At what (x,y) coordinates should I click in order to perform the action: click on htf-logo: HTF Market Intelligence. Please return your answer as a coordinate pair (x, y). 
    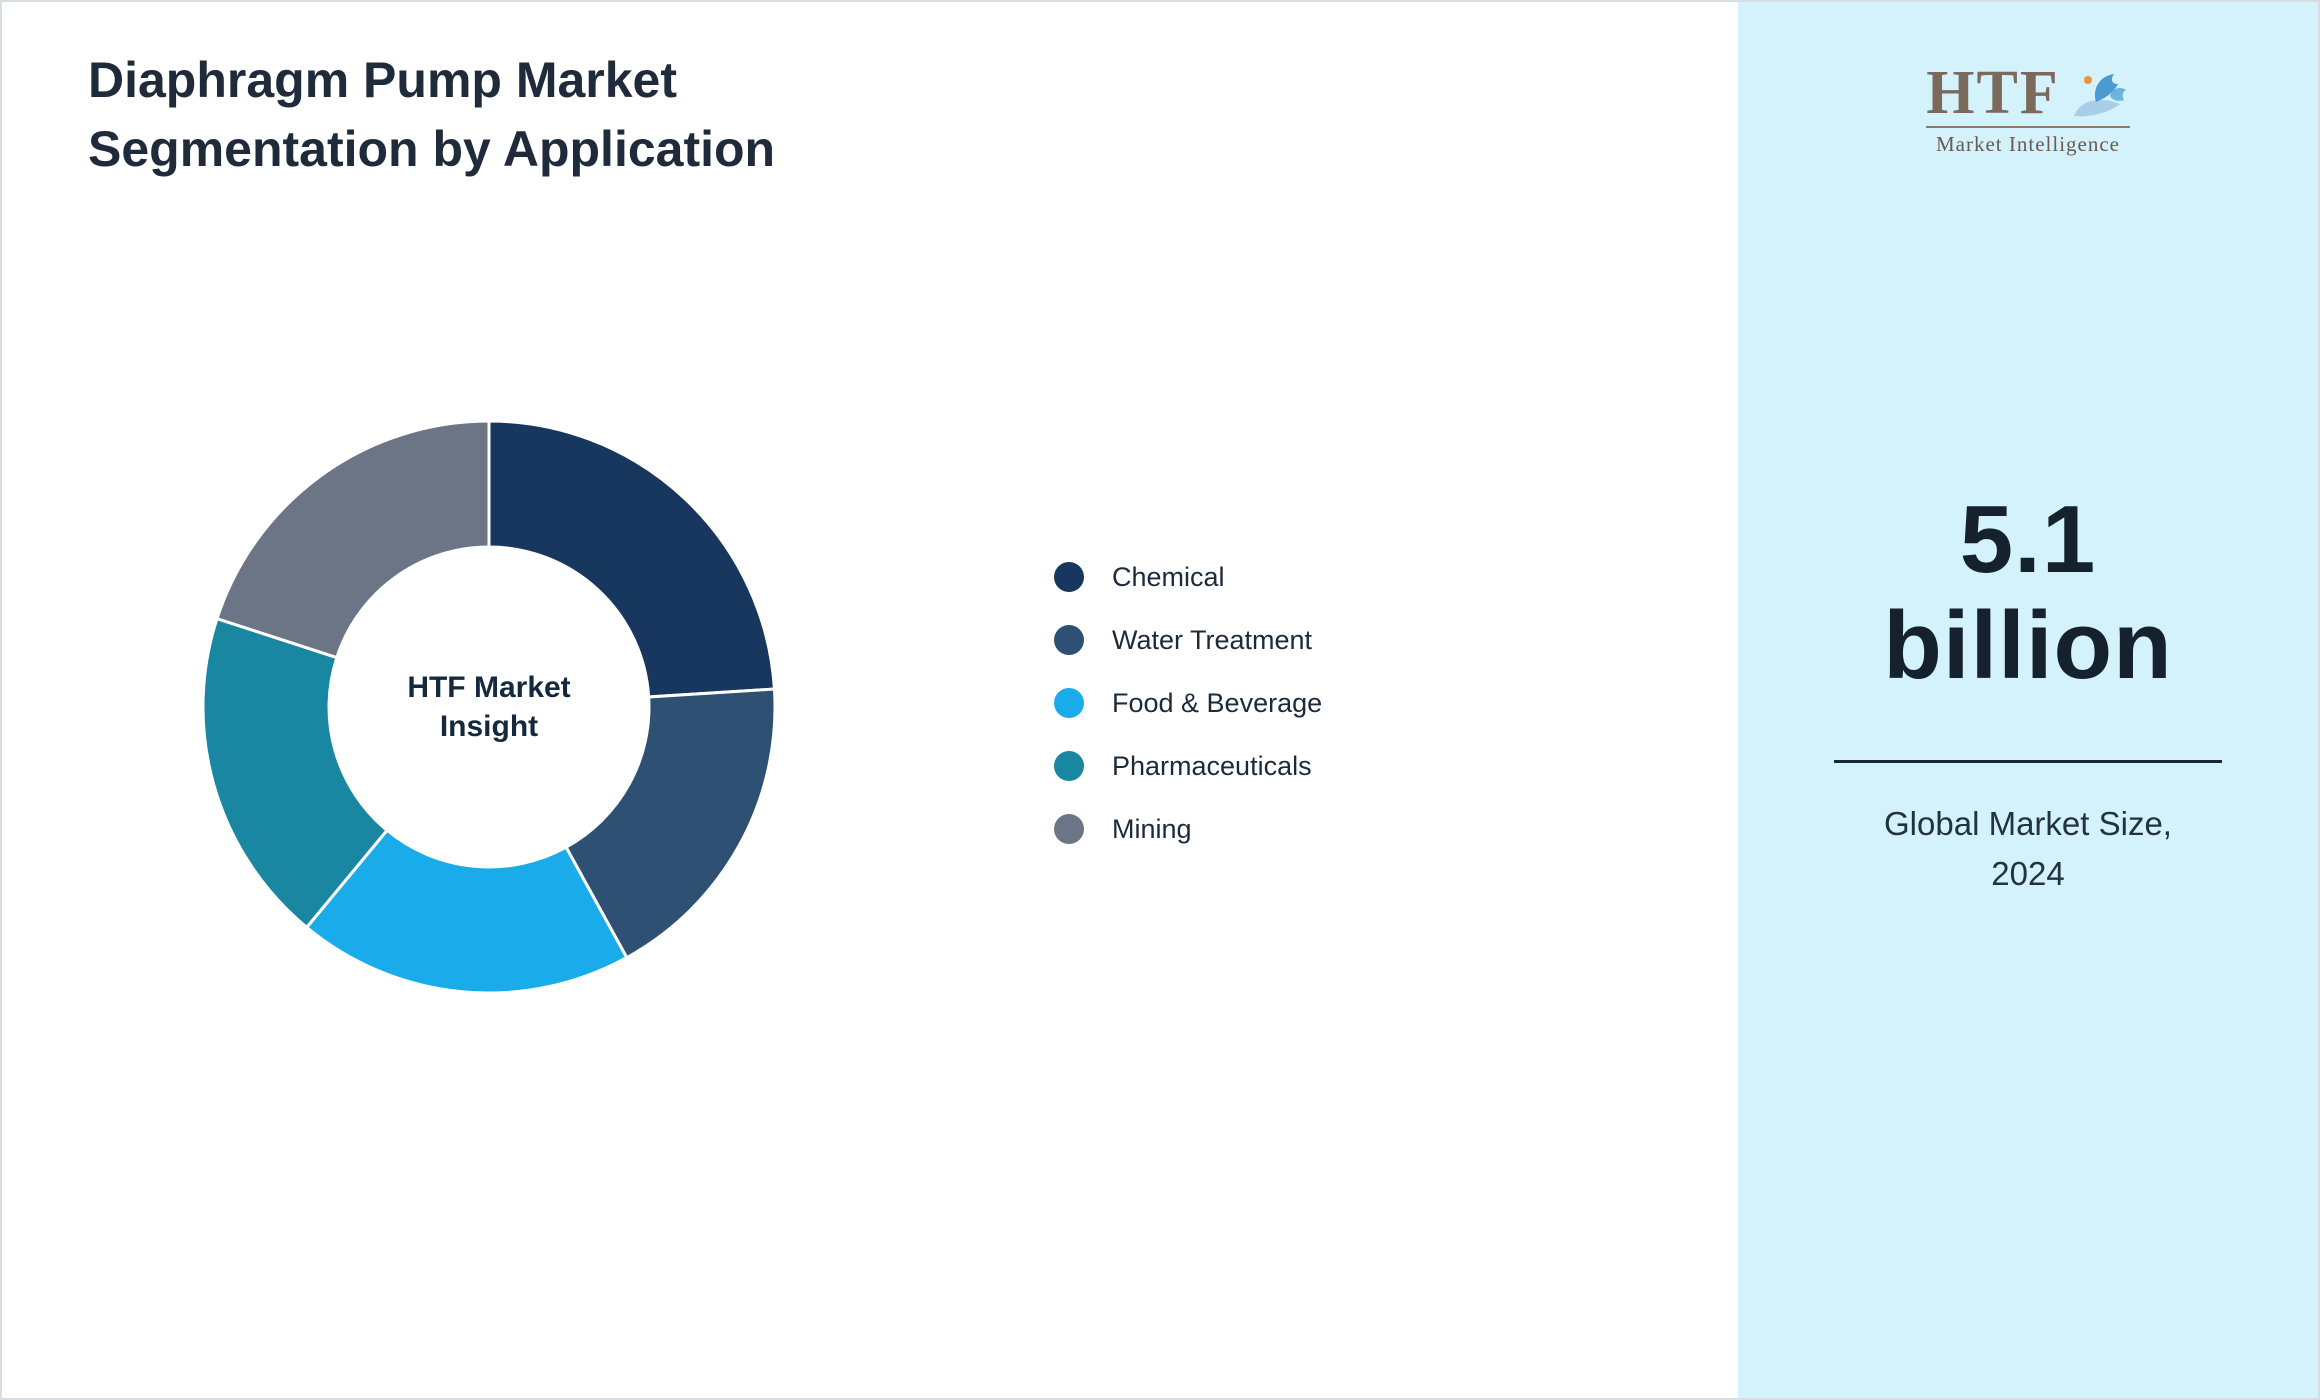
    Looking at the image, I should click on (2028, 109).